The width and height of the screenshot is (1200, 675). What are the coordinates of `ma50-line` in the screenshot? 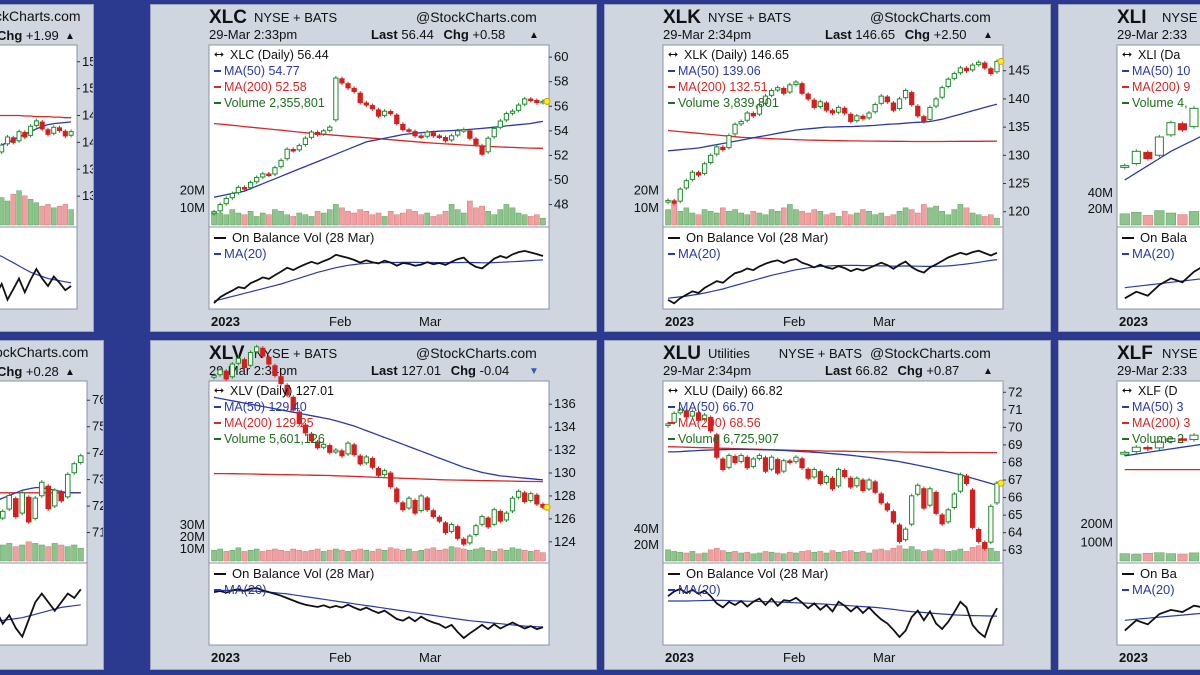 It's located at (378, 159).